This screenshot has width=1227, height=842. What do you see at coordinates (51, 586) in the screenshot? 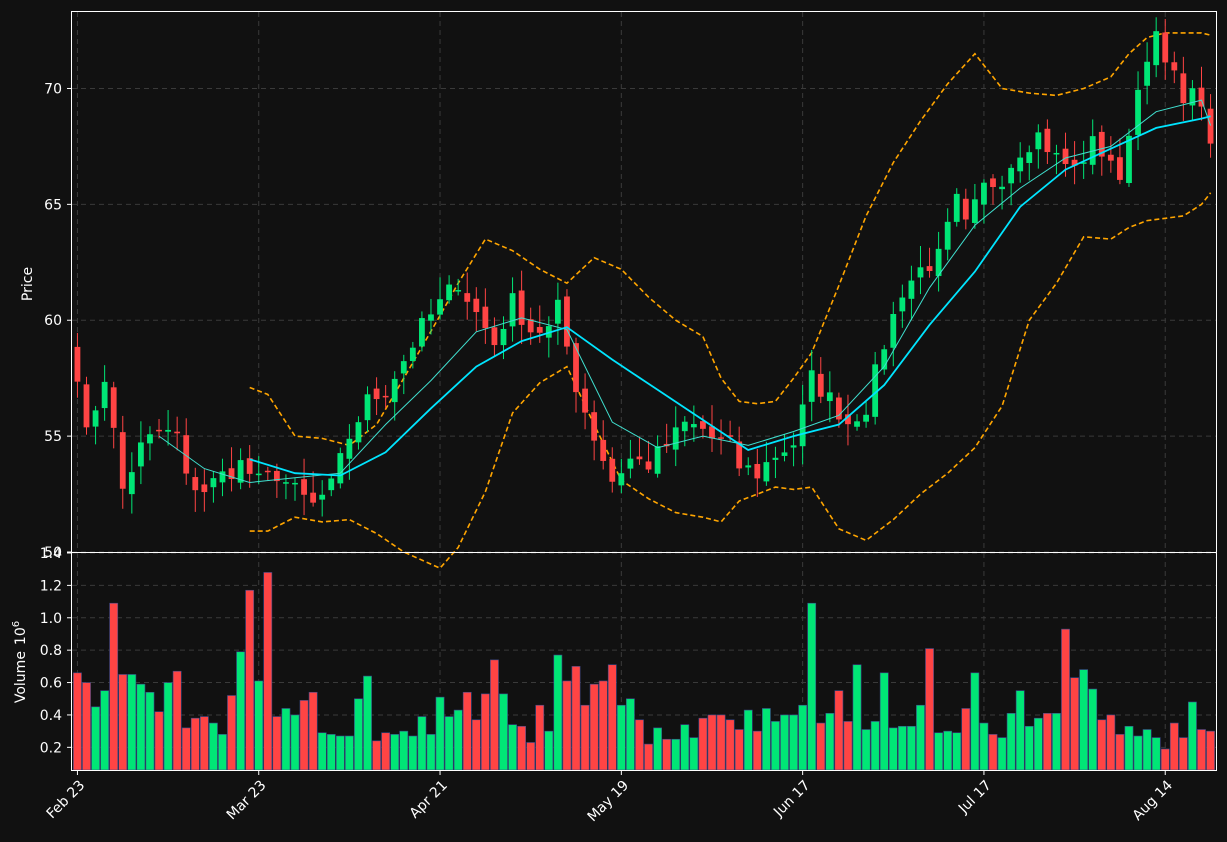
I see `volume-tick-label: 1.2` at bounding box center [51, 586].